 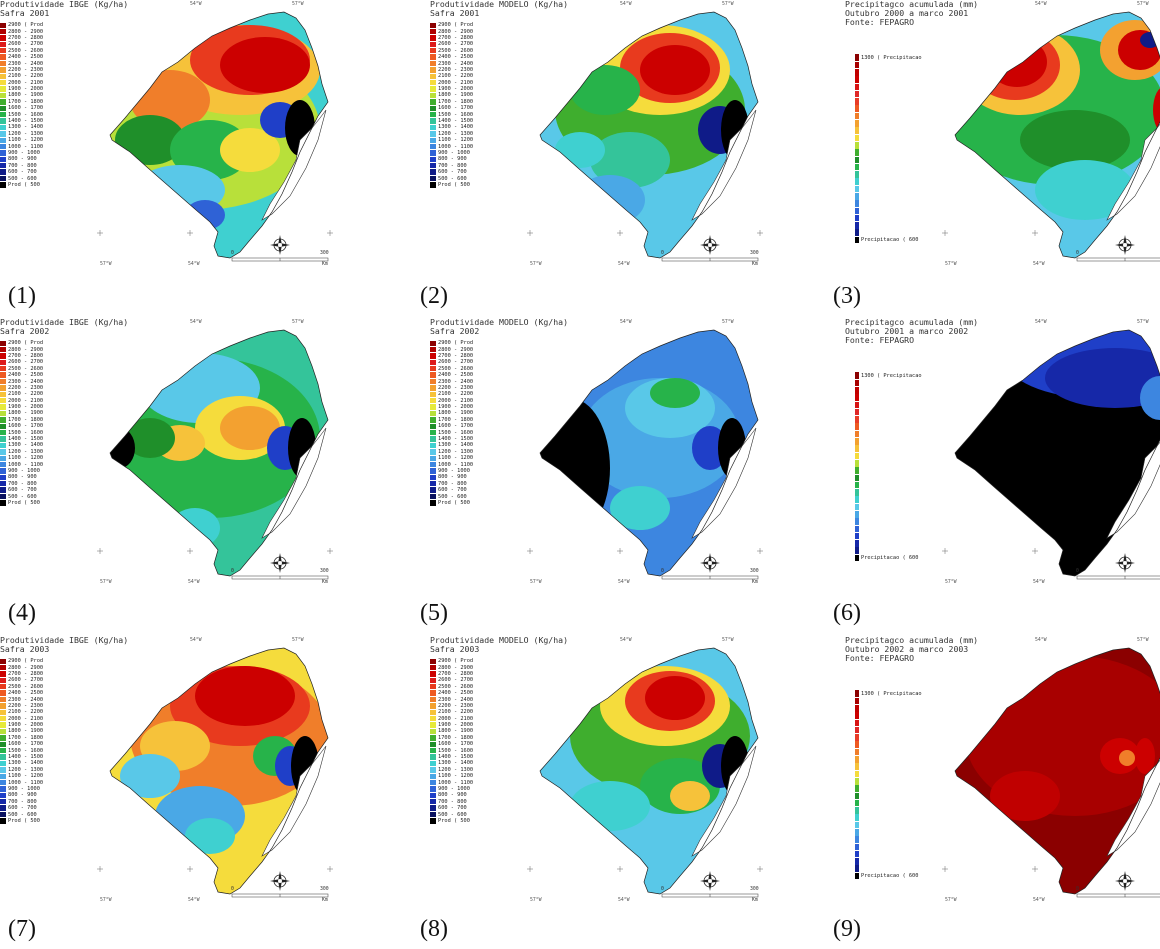 I want to click on legend-entry: 2900 ( Prod, so click(x=451, y=661).